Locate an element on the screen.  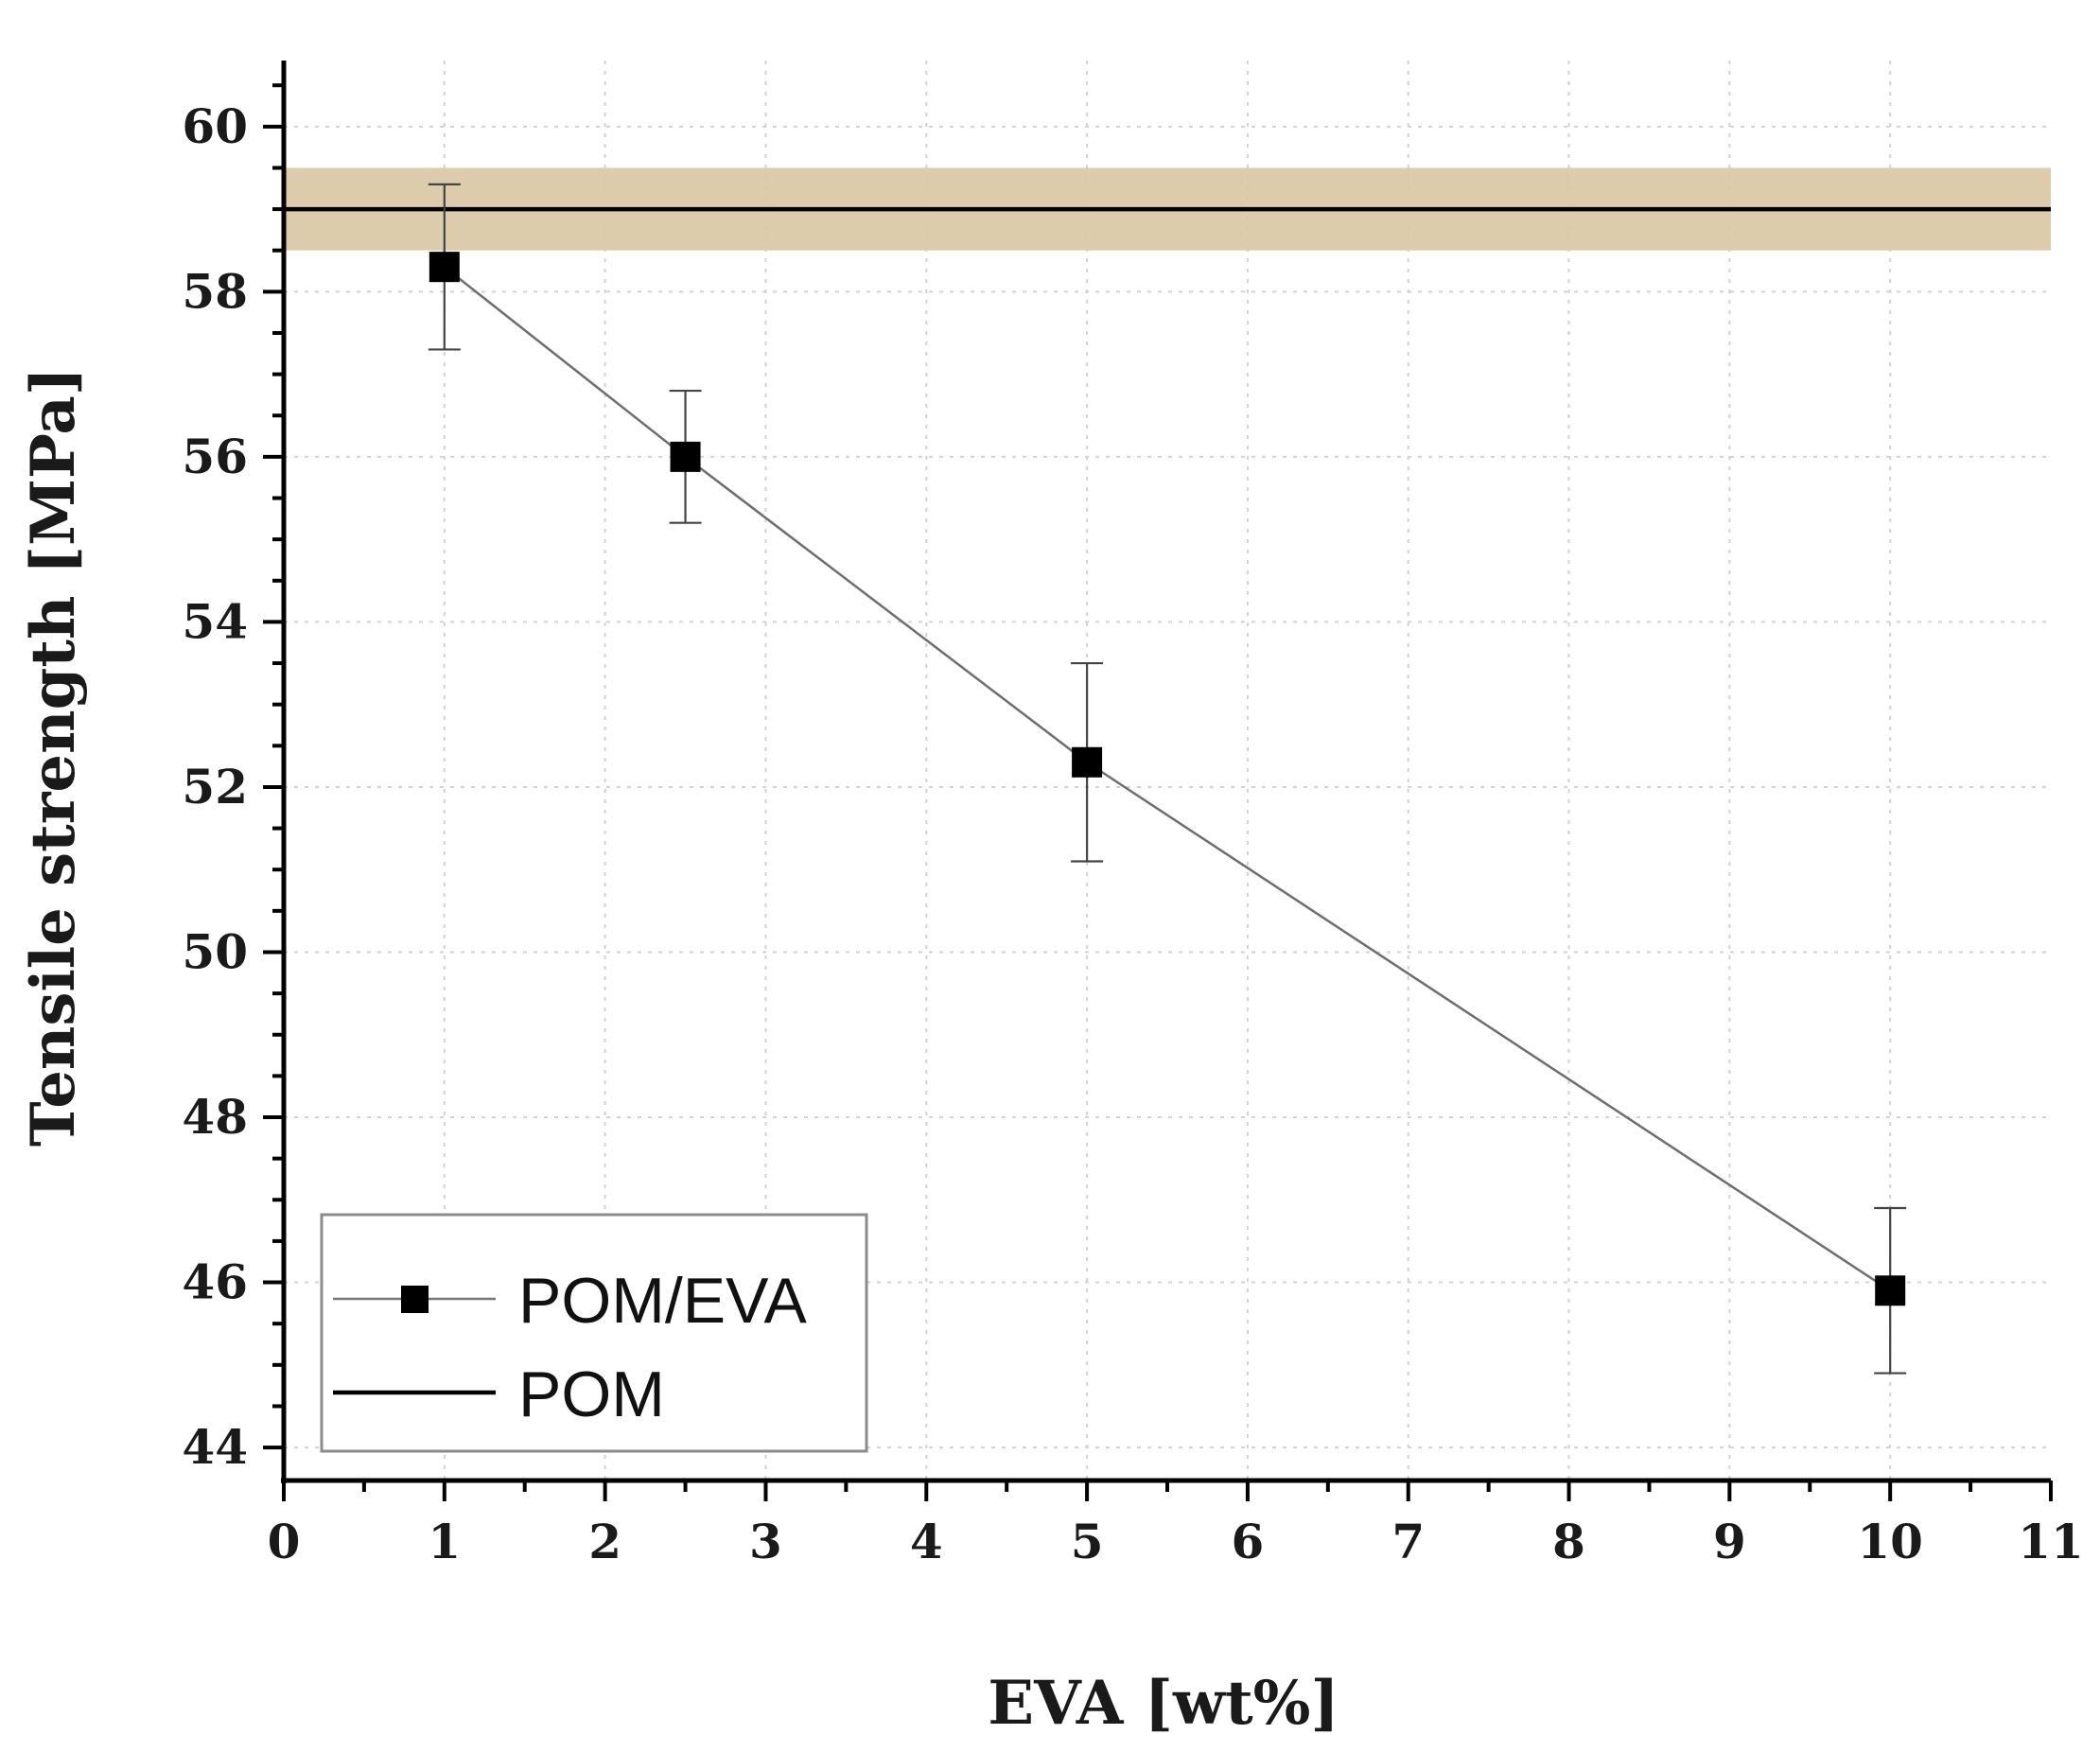
x-tick-label: 0 is located at coordinates (284, 1542).